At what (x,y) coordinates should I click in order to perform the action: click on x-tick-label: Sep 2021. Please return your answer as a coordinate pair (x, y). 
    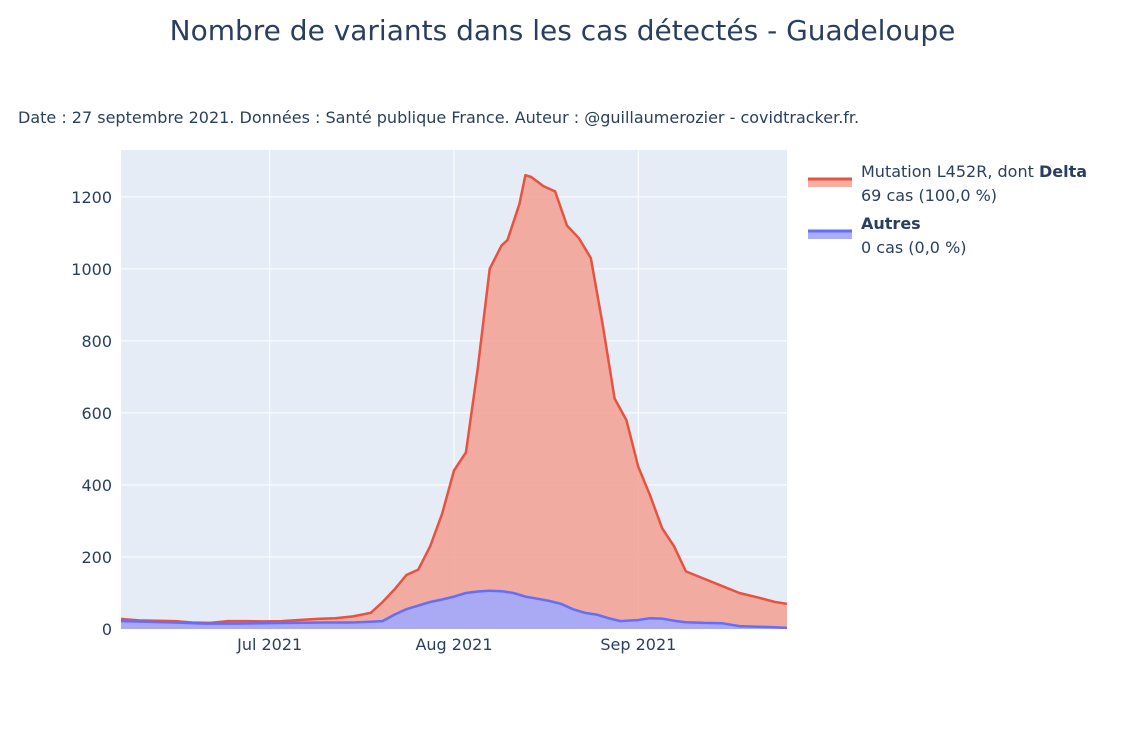
    Looking at the image, I should click on (638, 644).